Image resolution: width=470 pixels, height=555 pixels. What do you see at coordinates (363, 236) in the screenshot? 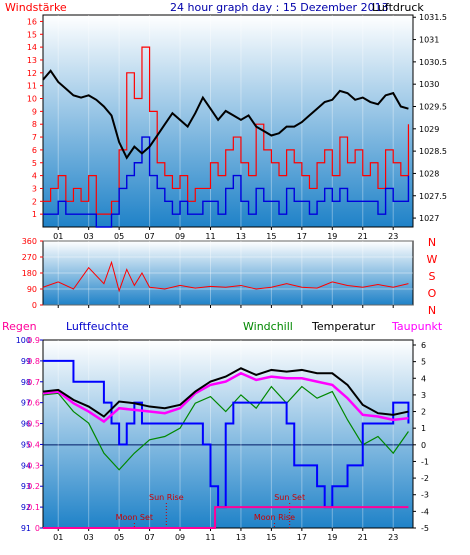
I see `x-tick-label: 21` at bounding box center [363, 236].